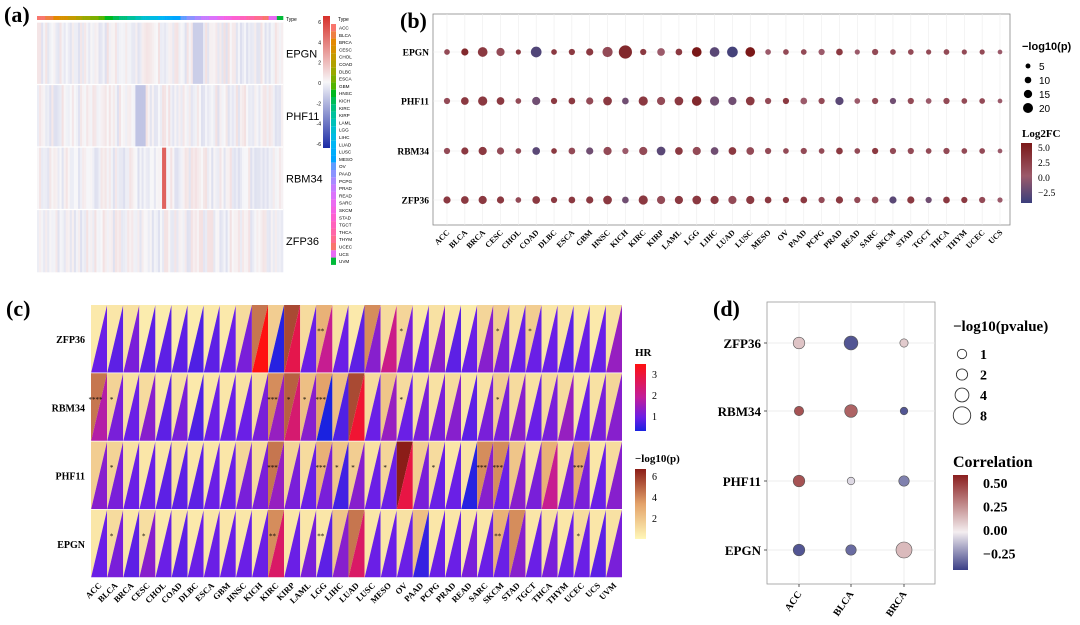 This screenshot has width=1080, height=625. What do you see at coordinates (644, 353) in the screenshot?
I see `hr-legend-title: HR` at bounding box center [644, 353].